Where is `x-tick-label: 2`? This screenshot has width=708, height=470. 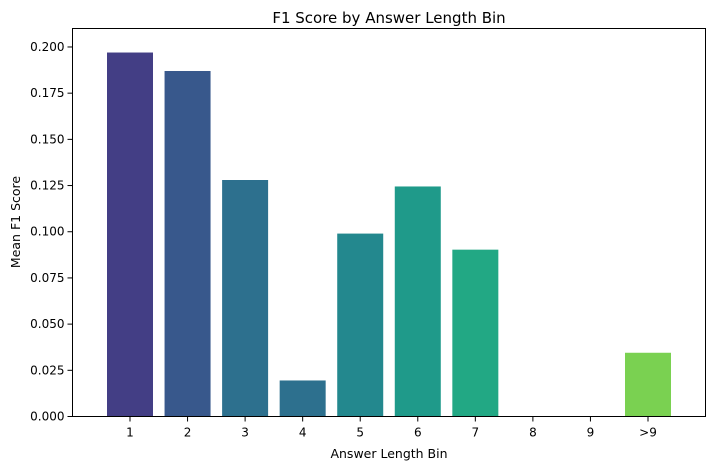 x-tick-label: 2 is located at coordinates (188, 433).